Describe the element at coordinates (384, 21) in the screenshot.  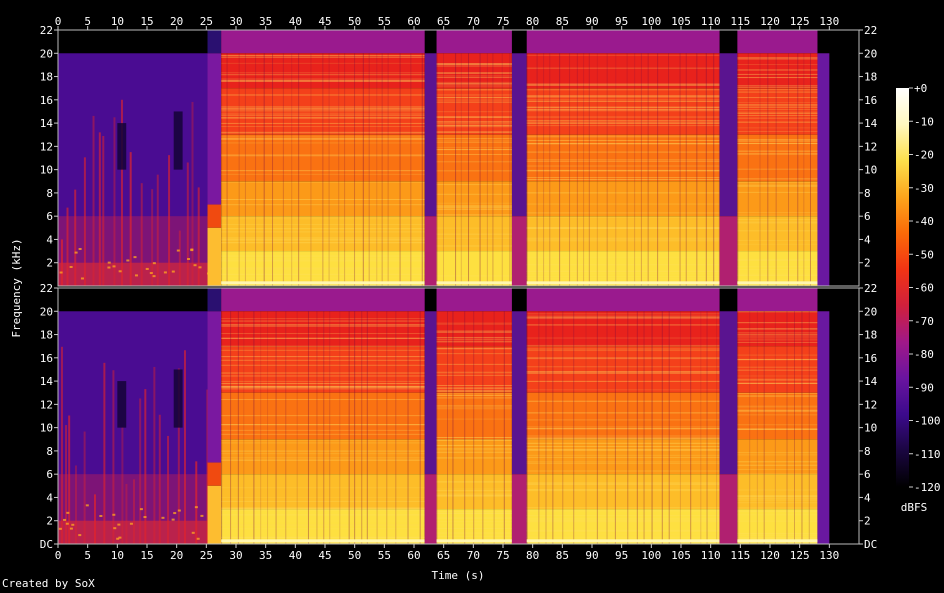
I see `x-tick-label-top: 55` at that location.